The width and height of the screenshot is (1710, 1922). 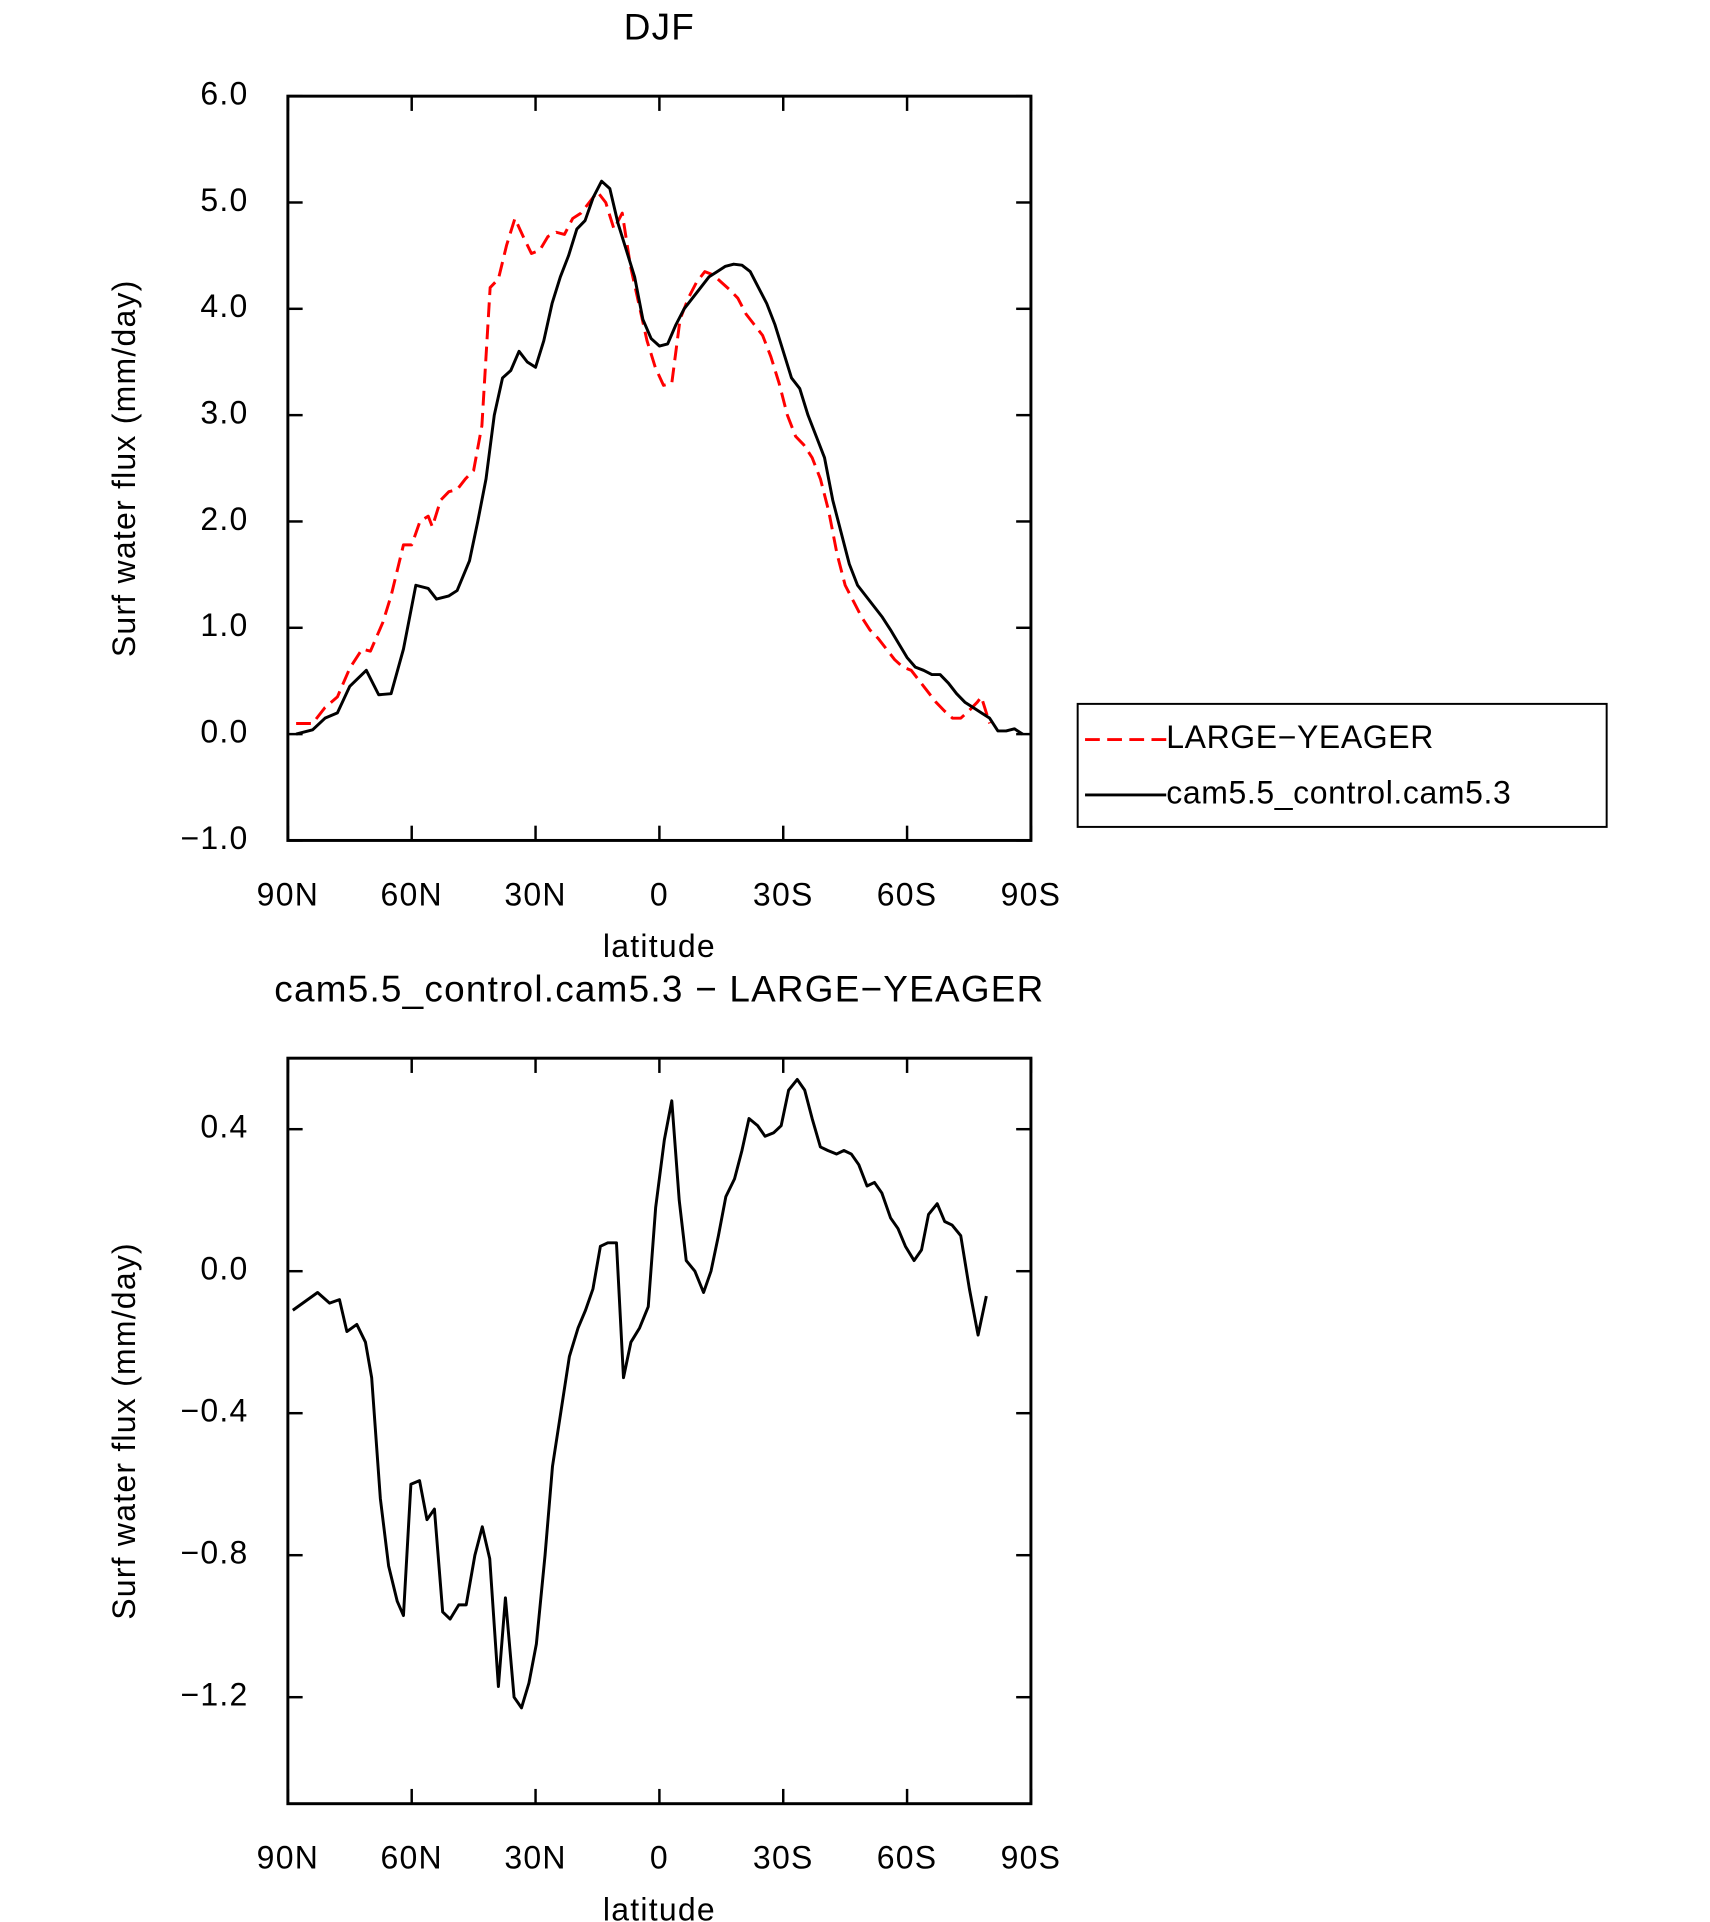 What do you see at coordinates (224, 200) in the screenshot?
I see `y-tick-label: 5.0` at bounding box center [224, 200].